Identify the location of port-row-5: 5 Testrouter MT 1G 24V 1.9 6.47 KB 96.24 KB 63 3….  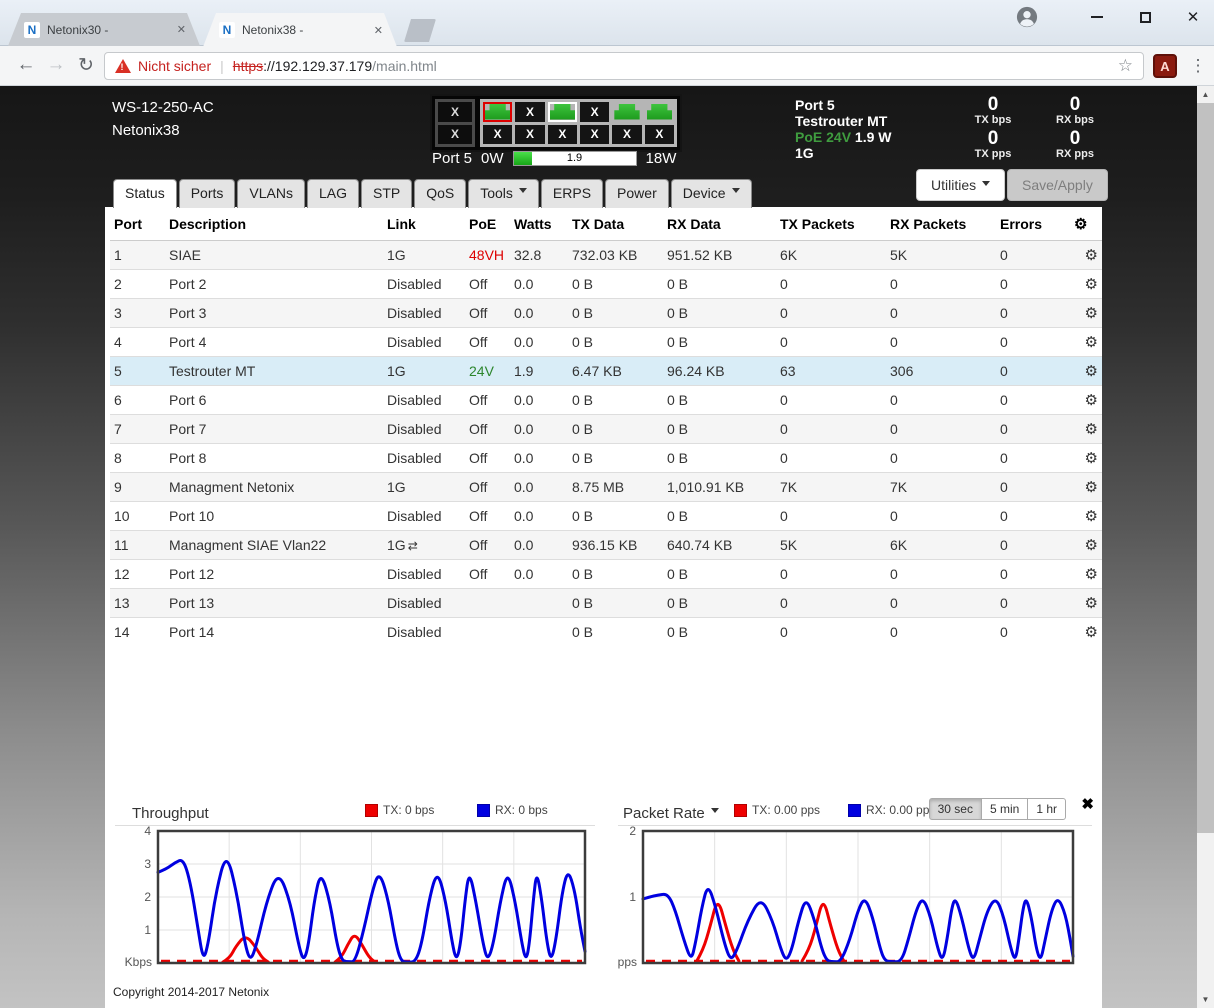
(606, 371).